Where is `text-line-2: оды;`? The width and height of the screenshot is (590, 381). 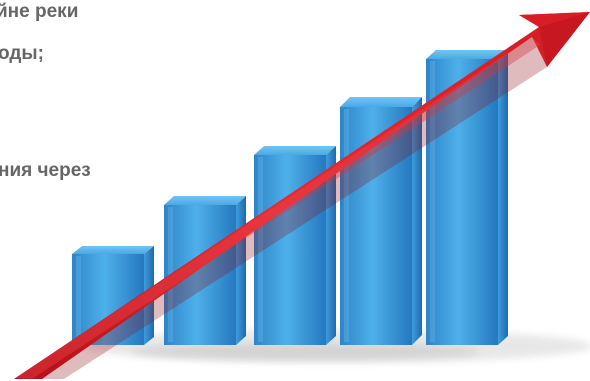
text-line-2: оды; is located at coordinates (22, 53).